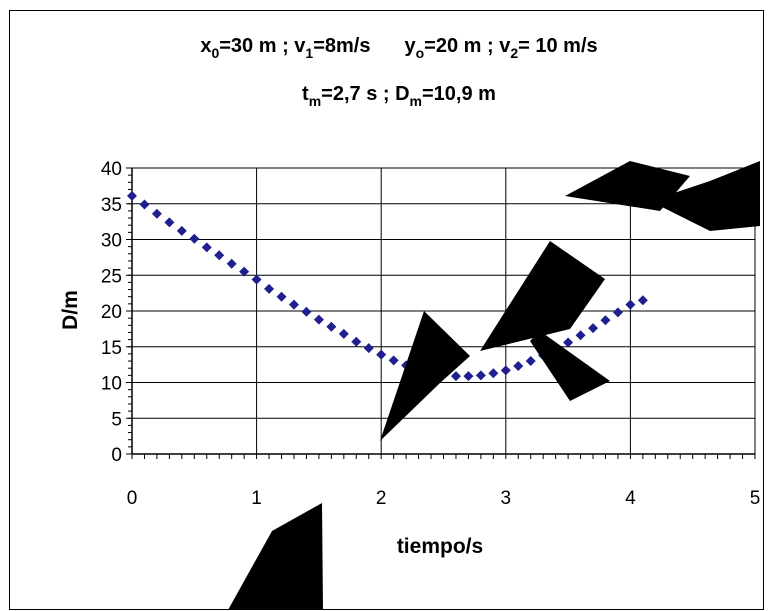 This screenshot has width=769, height=611. Describe the element at coordinates (256, 498) in the screenshot. I see `x-tick-label: 1` at that location.